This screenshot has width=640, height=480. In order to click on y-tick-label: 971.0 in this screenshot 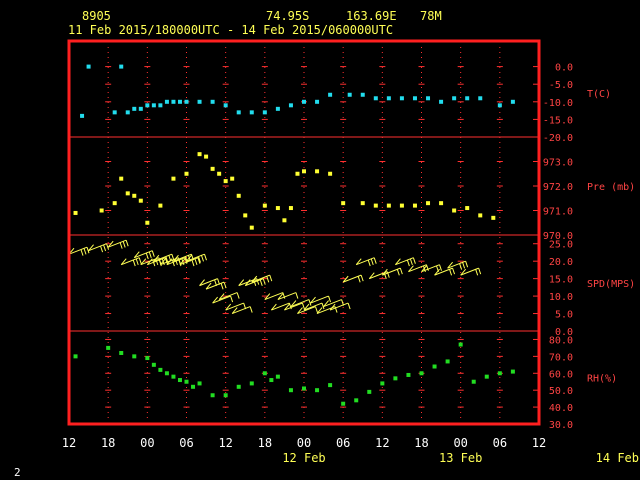, I will do `click(558, 212)`.